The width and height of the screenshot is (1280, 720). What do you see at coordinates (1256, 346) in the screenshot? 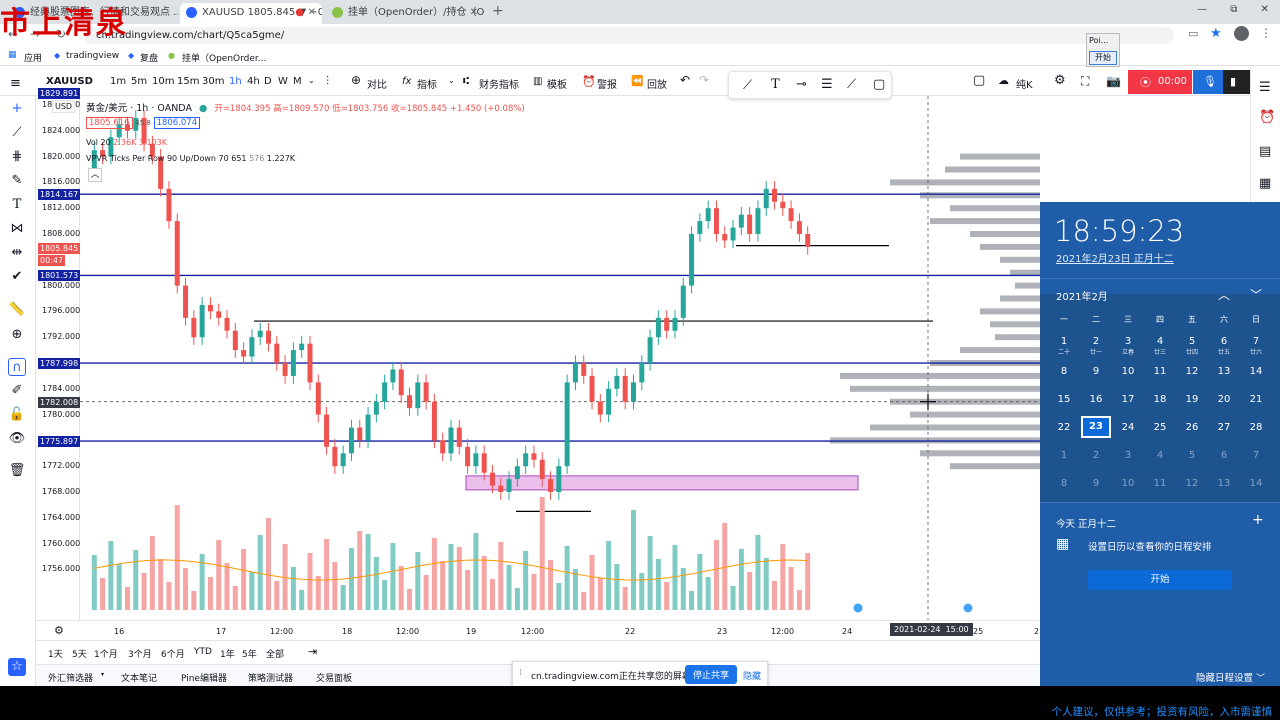
I see `calendar-day: 7 廿六` at bounding box center [1256, 346].